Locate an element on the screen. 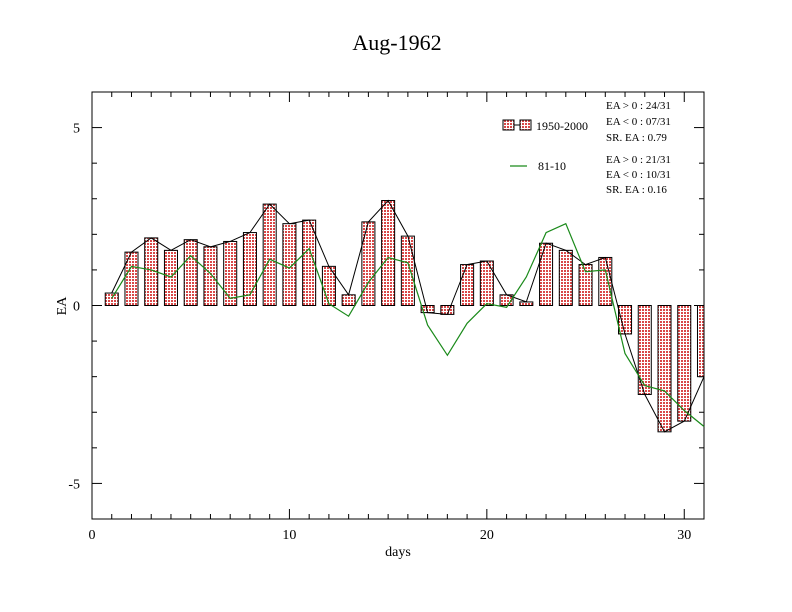 This screenshot has height=612, width=792. x-tick-label: 30 is located at coordinates (684, 535).